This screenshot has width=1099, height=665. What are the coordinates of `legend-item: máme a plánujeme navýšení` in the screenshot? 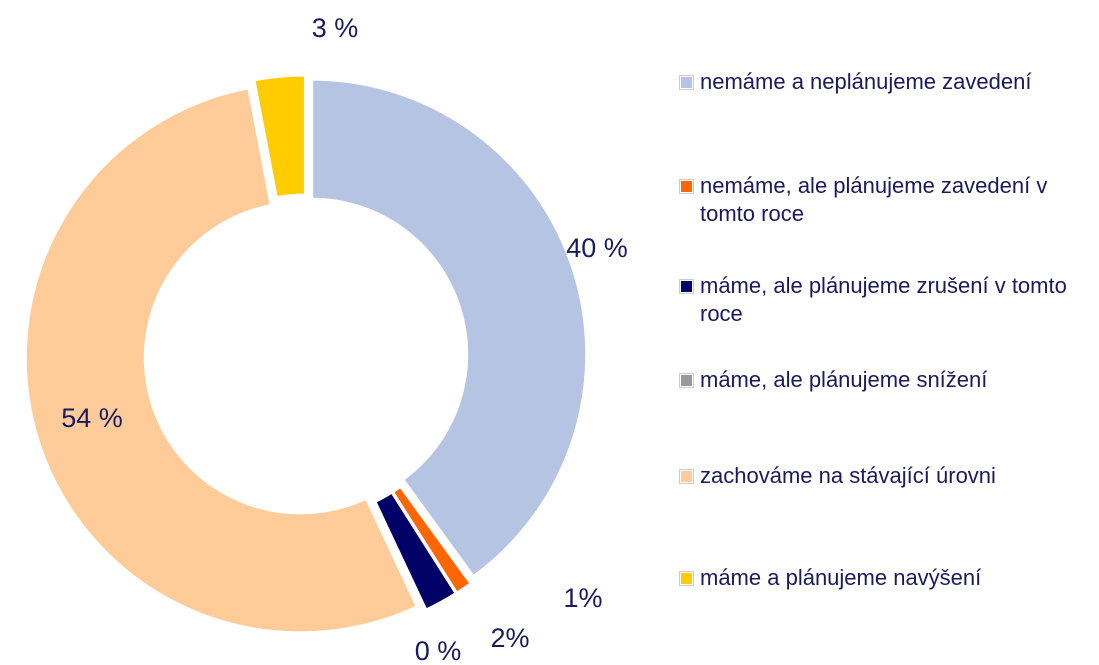 It's located at (887, 578).